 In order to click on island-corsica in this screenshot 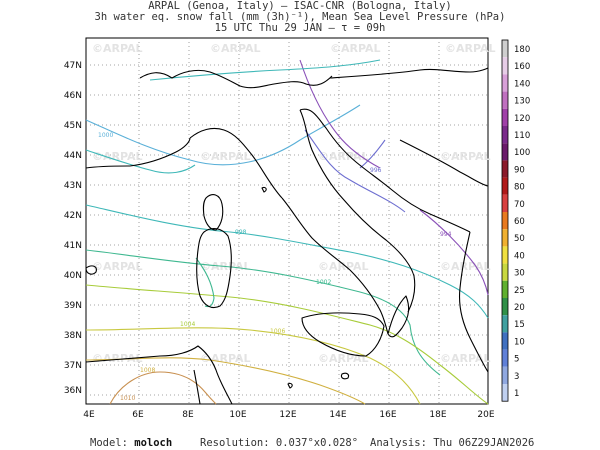, I will do `click(213, 212)`.